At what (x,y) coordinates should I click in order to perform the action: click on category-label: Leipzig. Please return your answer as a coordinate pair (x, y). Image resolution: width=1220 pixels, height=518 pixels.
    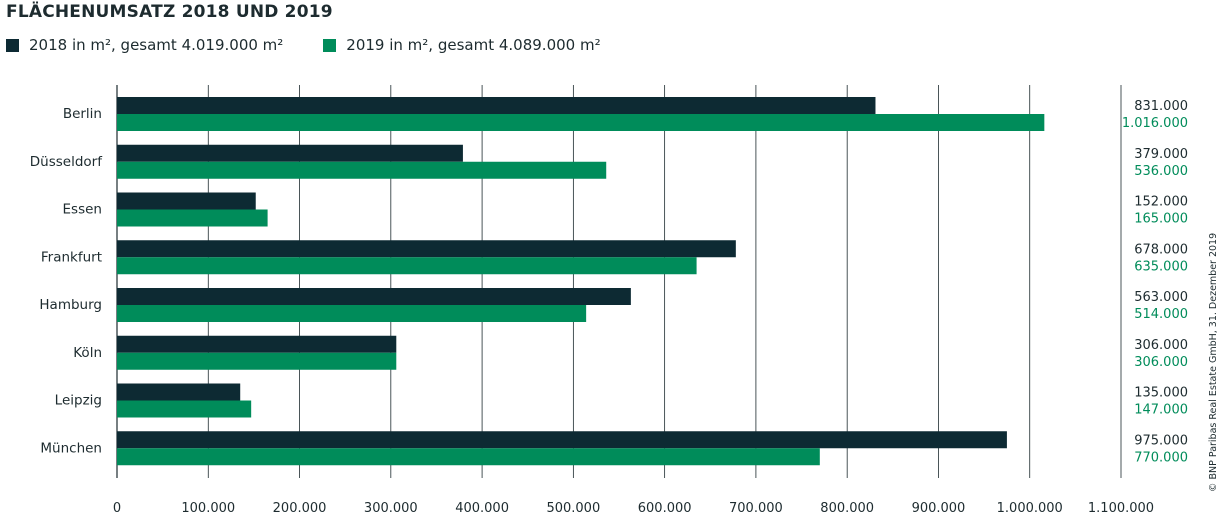
    Looking at the image, I should click on (78, 401).